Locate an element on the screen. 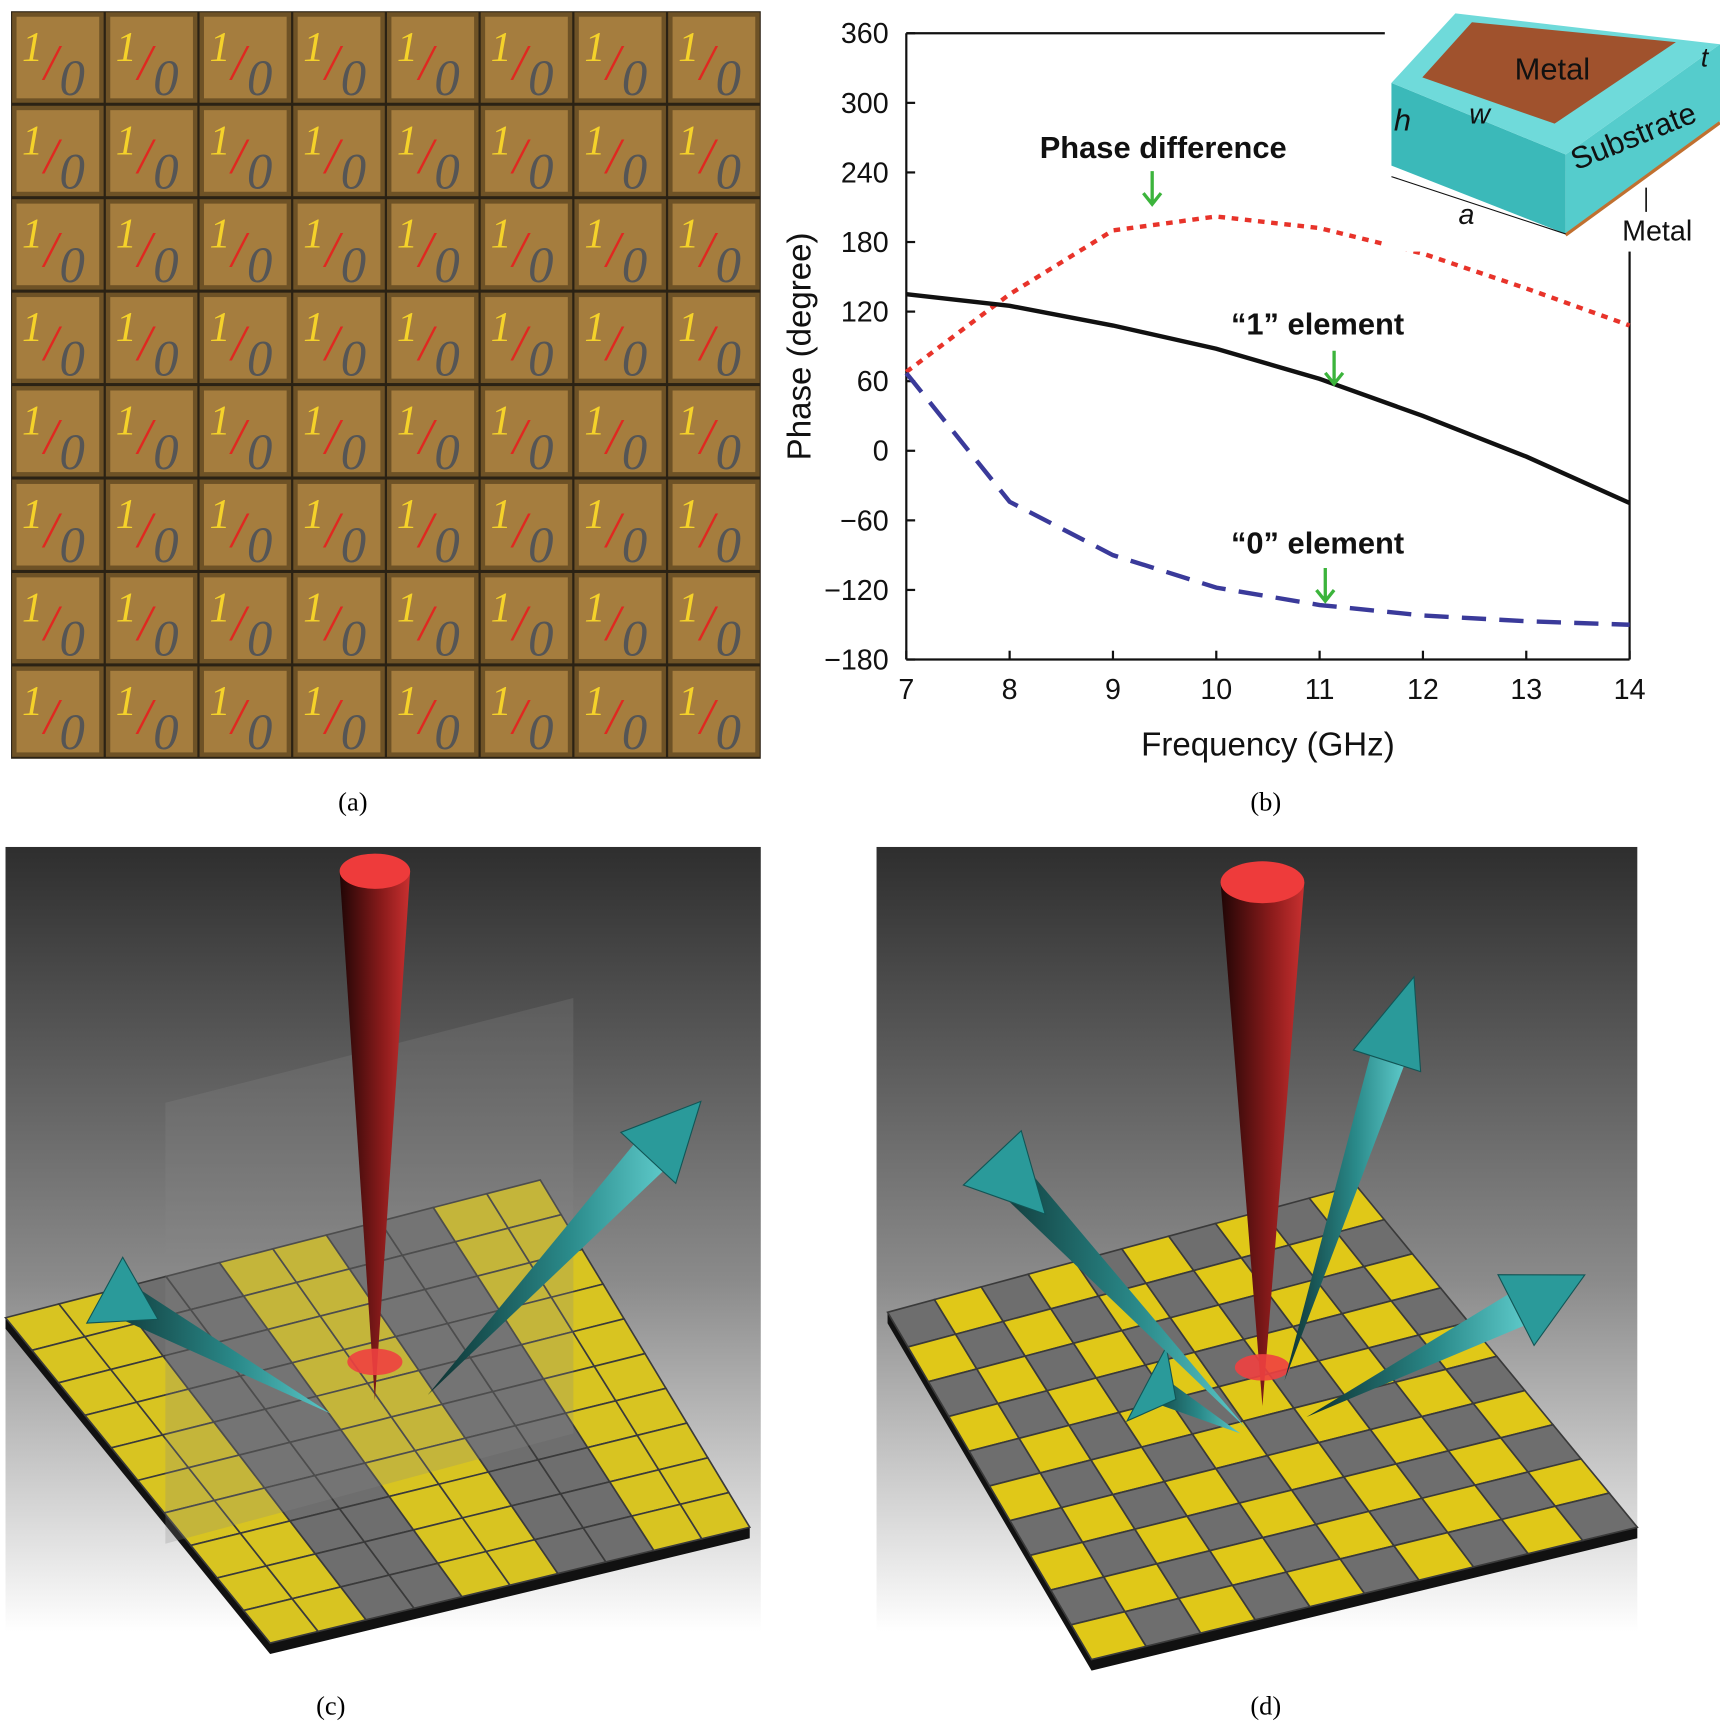 The width and height of the screenshot is (1720, 1727). y-tick-label: −120 is located at coordinates (856, 591).